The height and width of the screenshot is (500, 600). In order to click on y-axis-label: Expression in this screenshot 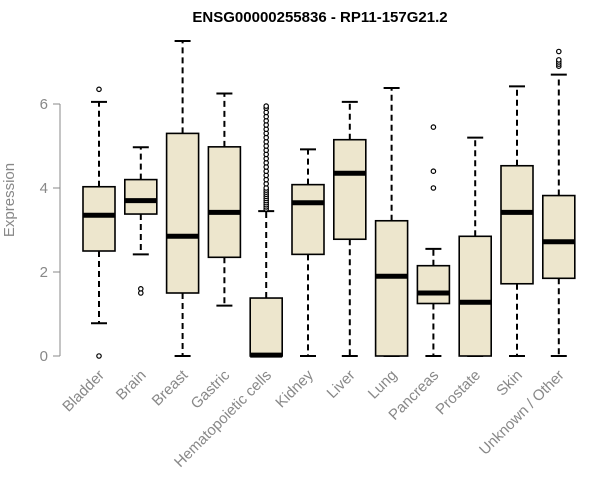, I will do `click(9, 200)`.